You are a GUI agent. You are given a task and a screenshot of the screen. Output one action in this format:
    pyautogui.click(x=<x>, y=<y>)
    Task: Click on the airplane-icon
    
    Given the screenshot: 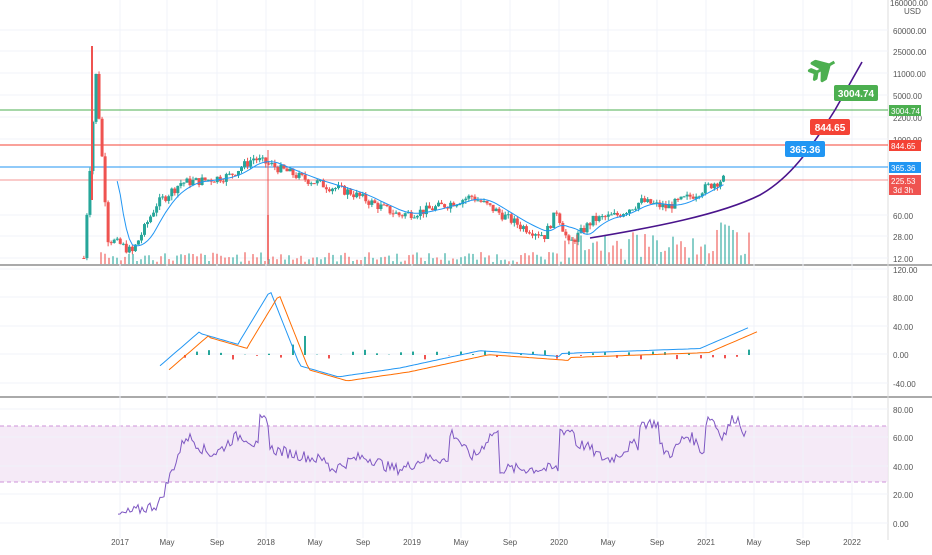 What is the action you would take?
    pyautogui.click(x=823, y=68)
    